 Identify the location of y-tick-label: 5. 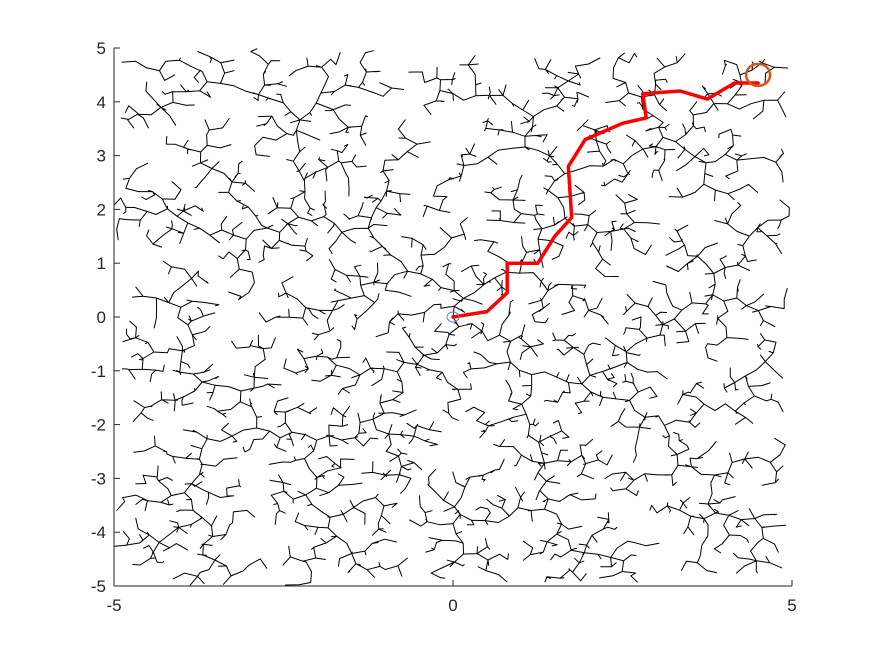
(101, 48).